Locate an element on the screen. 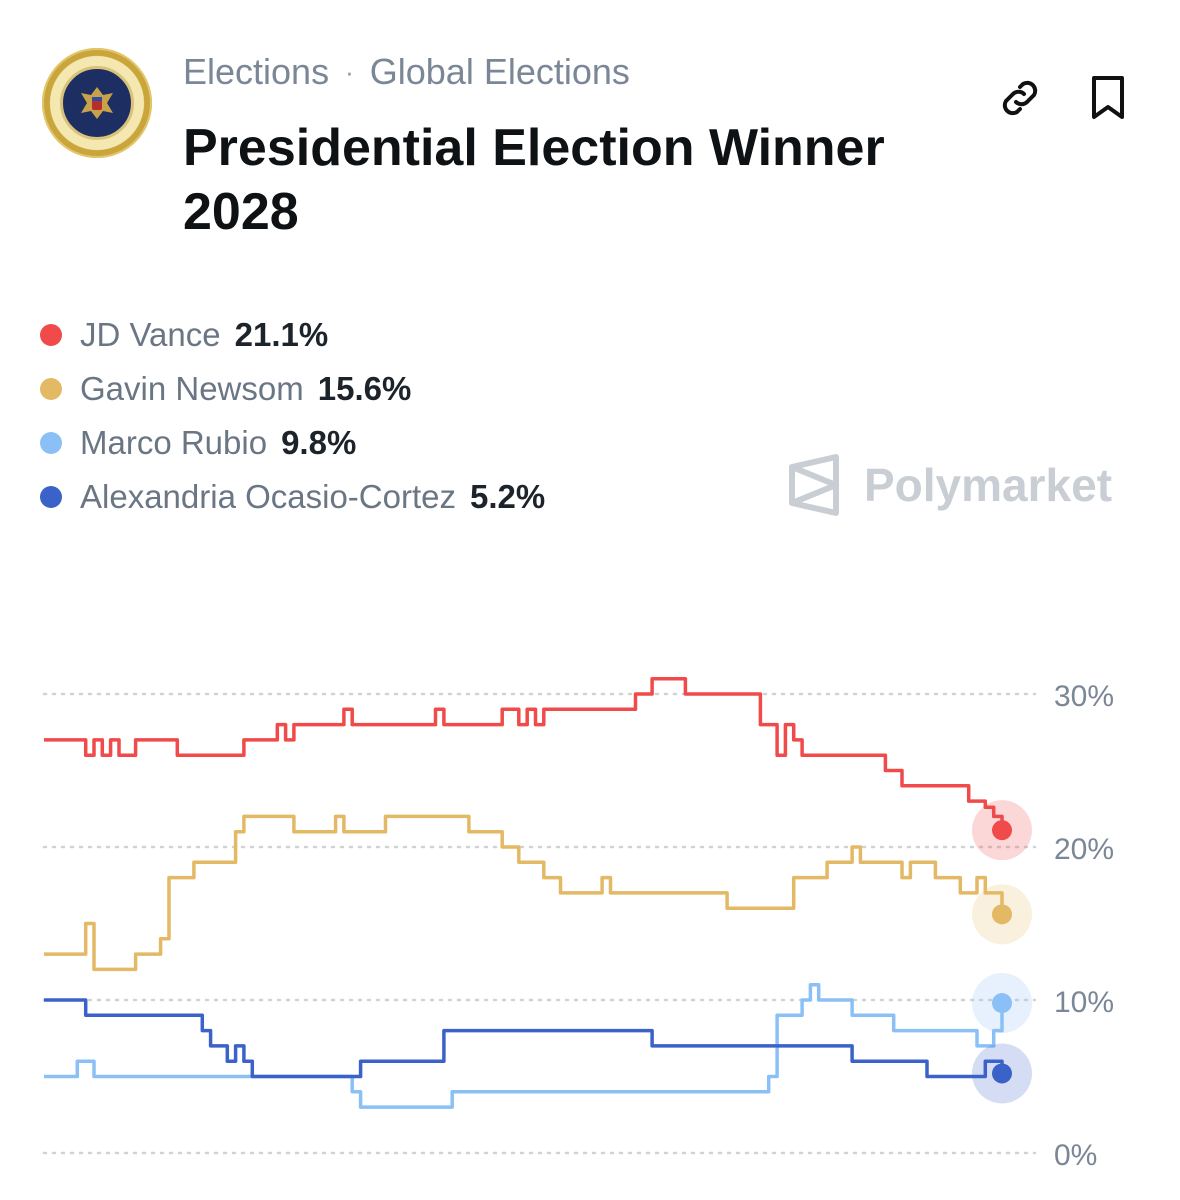 This screenshot has height=1200, width=1180. legend-item-marco-rubio: Marco Rubio 9.8% is located at coordinates (292, 443).